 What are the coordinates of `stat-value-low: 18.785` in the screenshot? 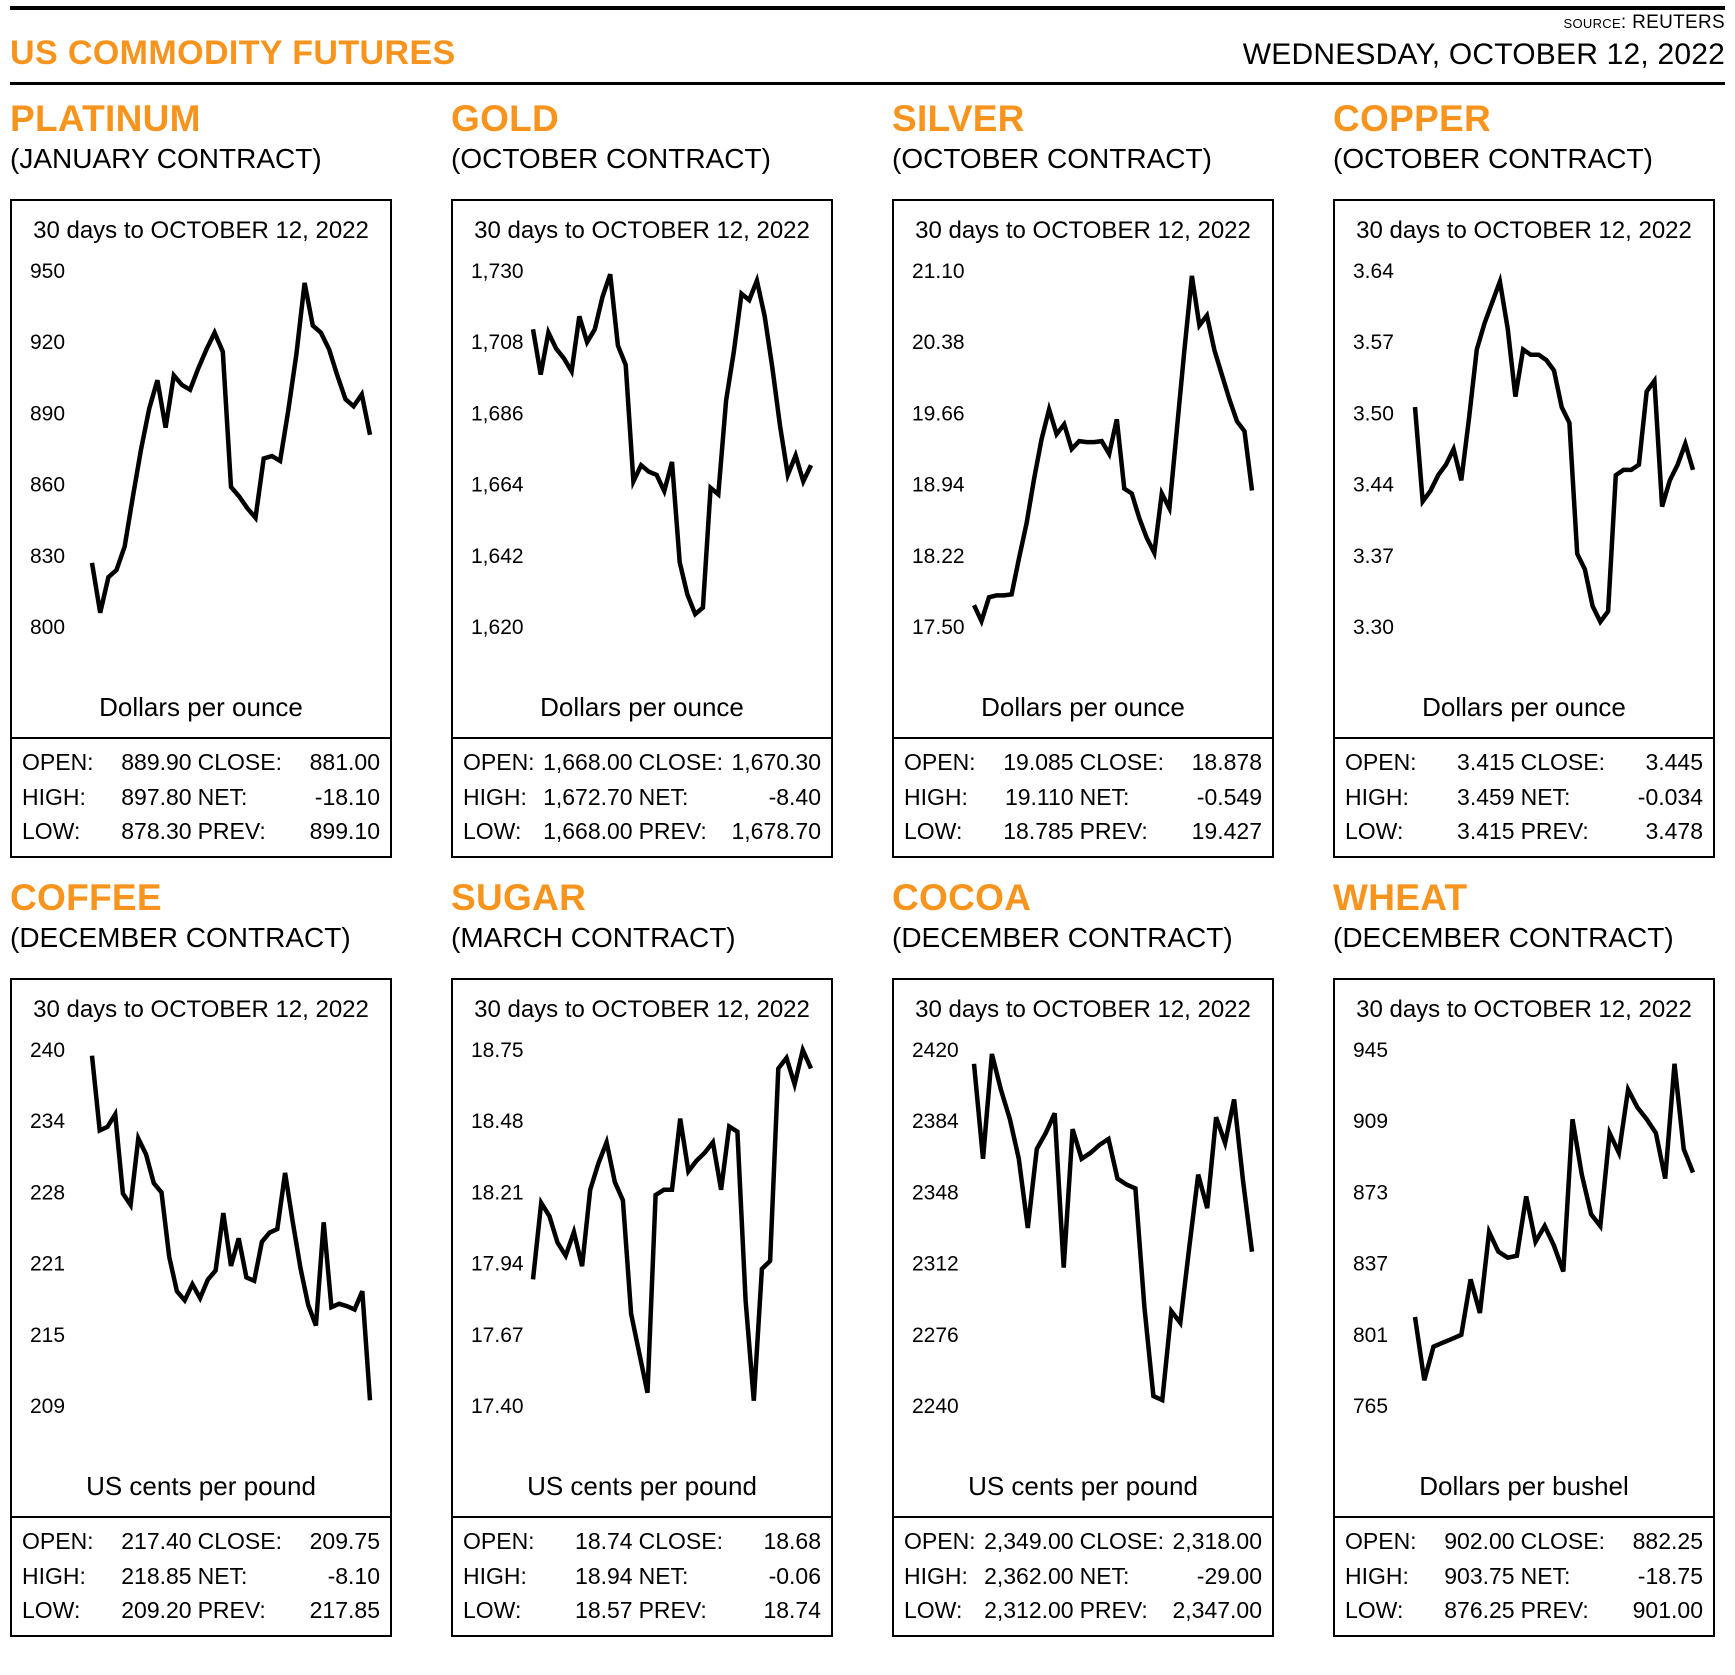 It's located at (1038, 831).